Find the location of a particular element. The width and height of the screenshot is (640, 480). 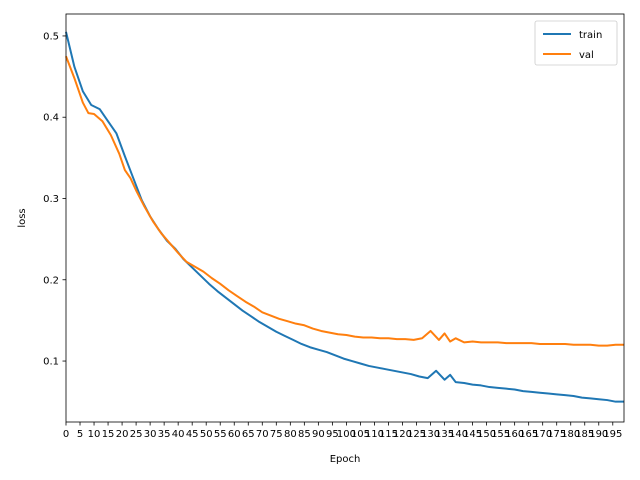

x-tick-label: 130 is located at coordinates (430, 434).